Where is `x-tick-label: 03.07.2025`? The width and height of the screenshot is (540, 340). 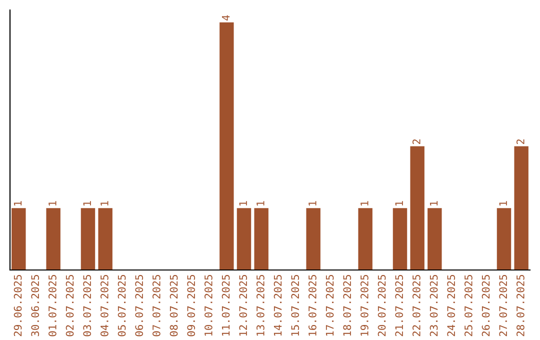
x-tick-label: 03.07.2025 is located at coordinates (87, 305).